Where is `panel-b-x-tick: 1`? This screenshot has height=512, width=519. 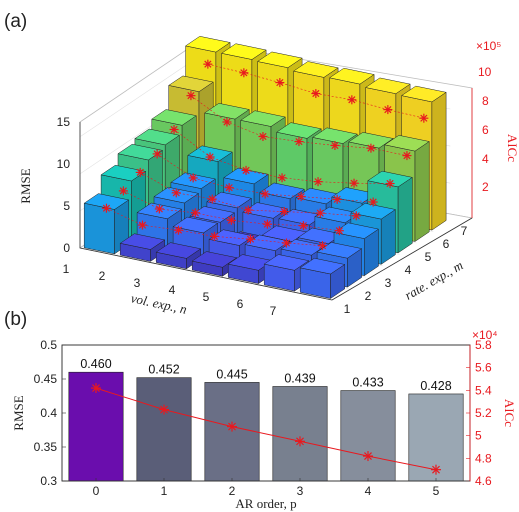 panel-b-x-tick: 1 is located at coordinates (164, 491).